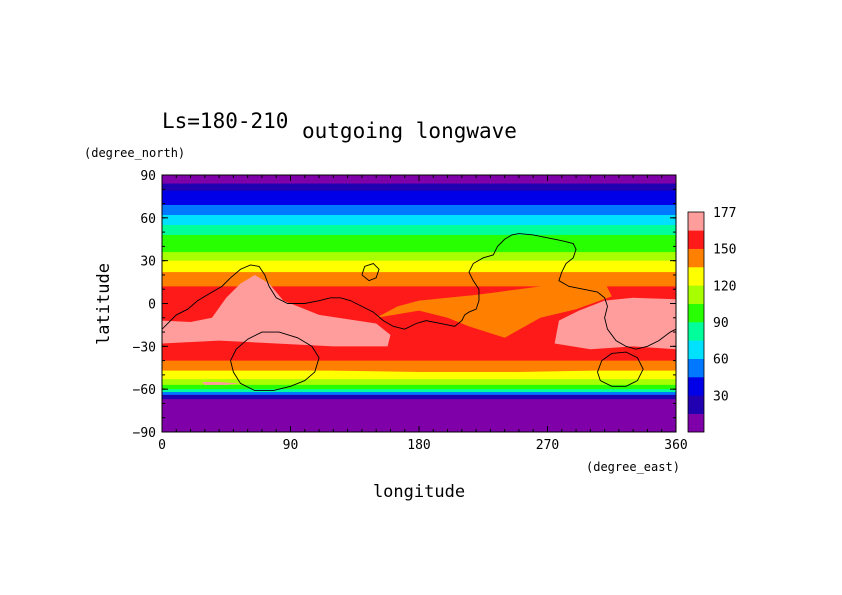 This screenshot has width=842, height=595. Describe the element at coordinates (148, 219) in the screenshot. I see `y-tick-label-1: 60` at that location.